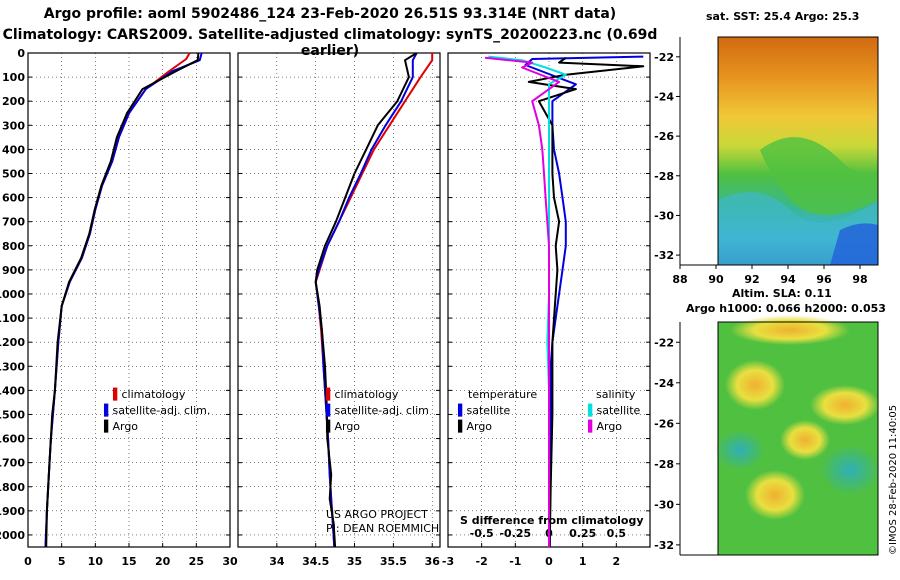 The image size is (900, 580). Describe the element at coordinates (482, 533) in the screenshot. I see `s-diff-tick-label: -0.5` at that location.